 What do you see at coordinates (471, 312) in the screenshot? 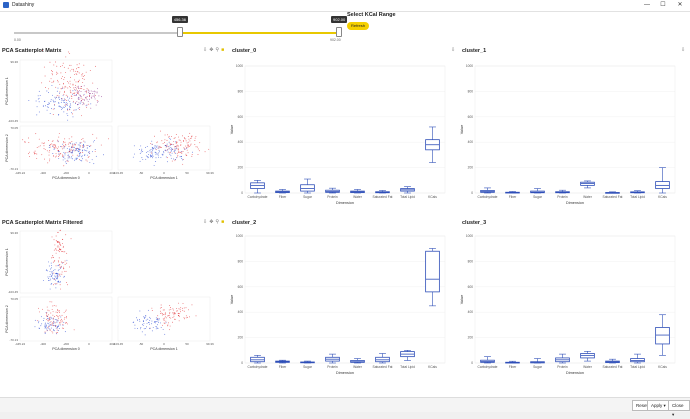
I see `y-tick-label: 400` at bounding box center [471, 312].